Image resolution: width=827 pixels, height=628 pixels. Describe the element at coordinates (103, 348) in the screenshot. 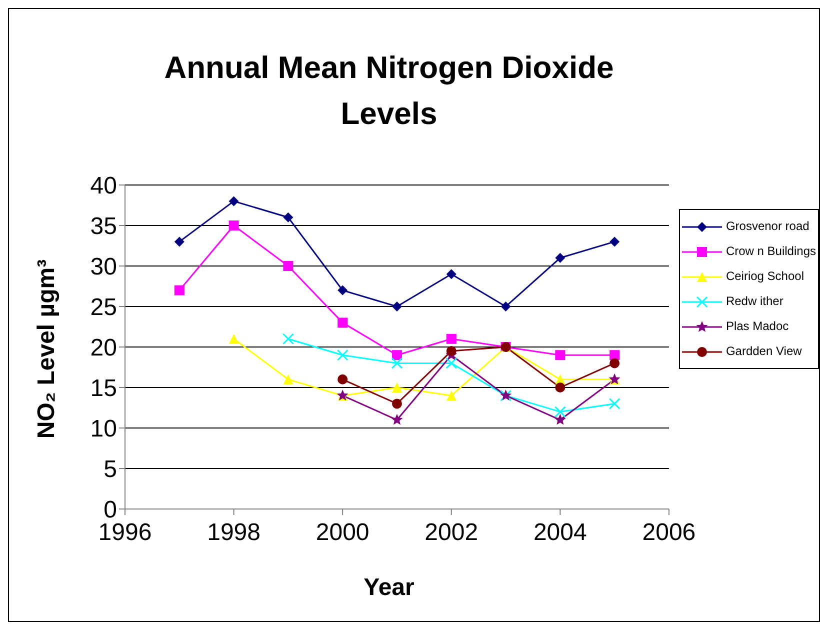

I see `y-tick-label: 20` at that location.